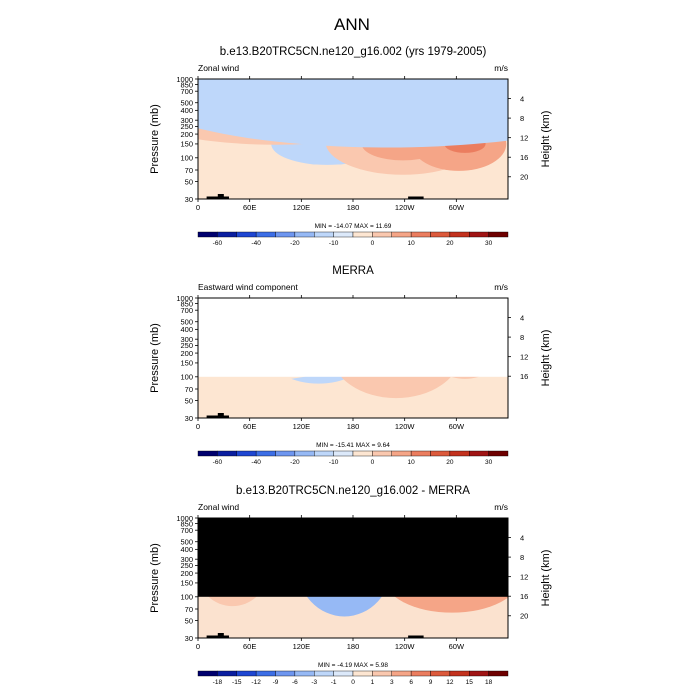  I want to click on colorbar-label: -3, so click(314, 682).